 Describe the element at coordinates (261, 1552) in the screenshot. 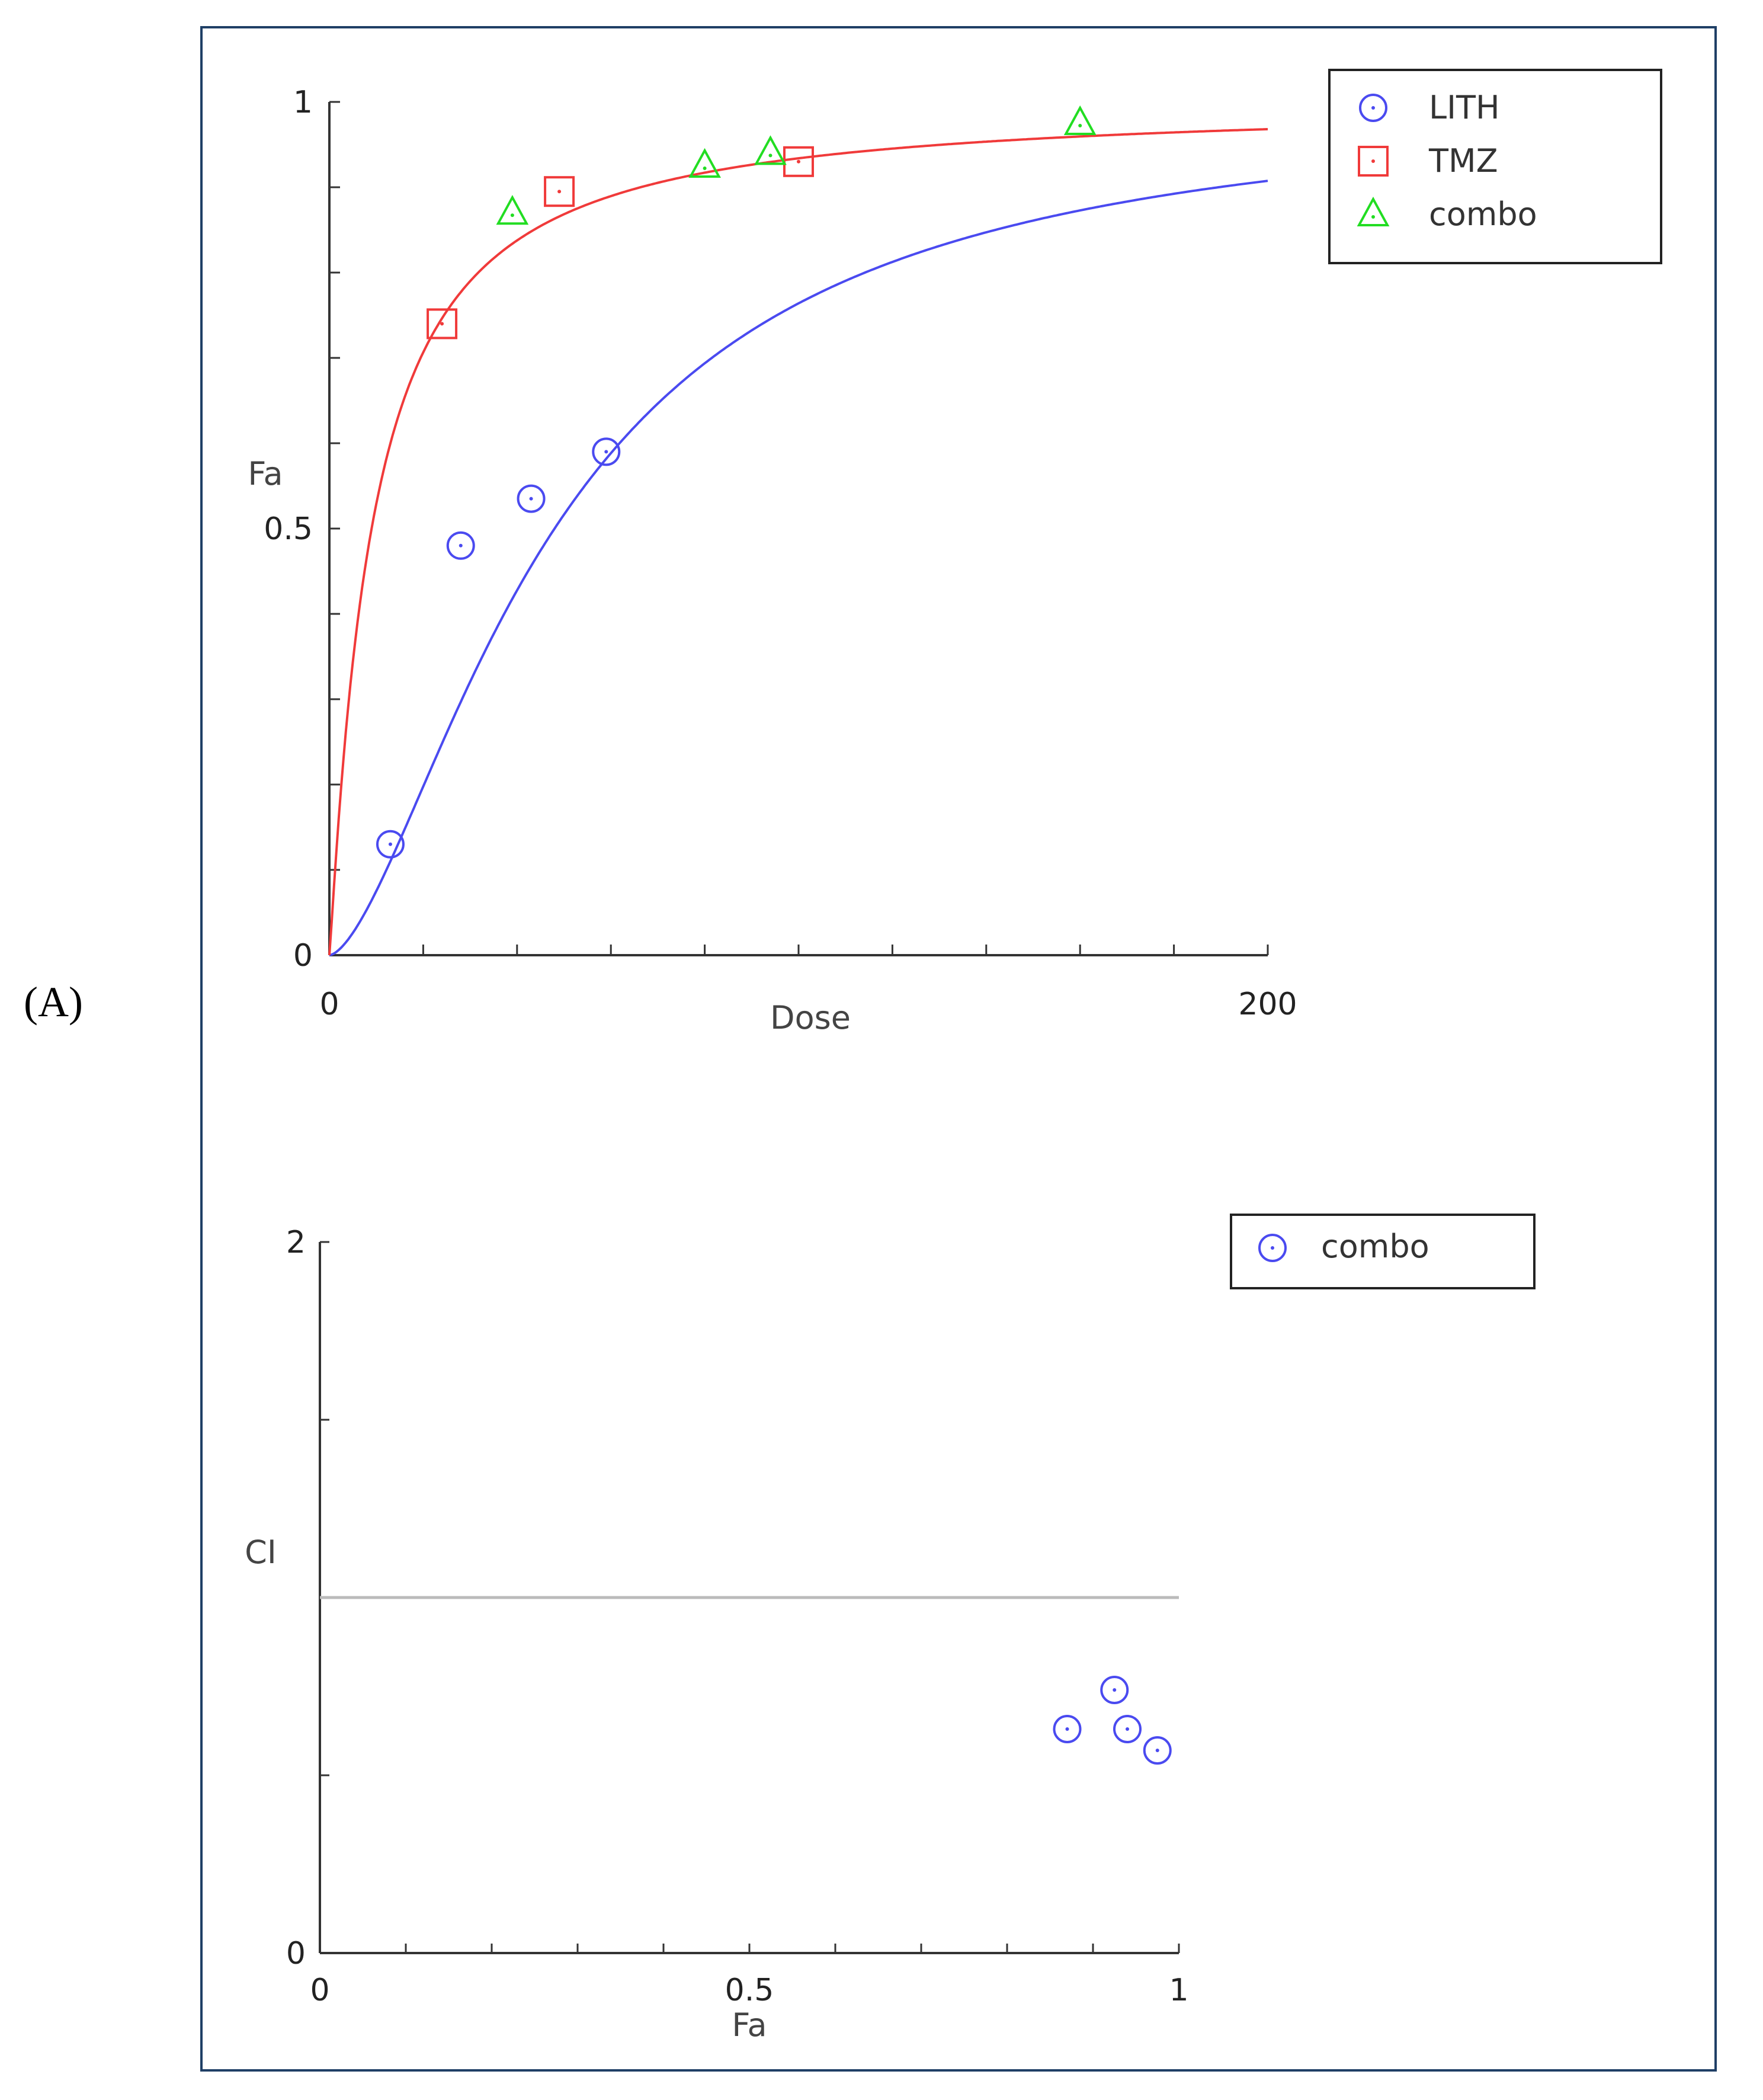

I see `chart2-y-axis-title: CI` at that location.